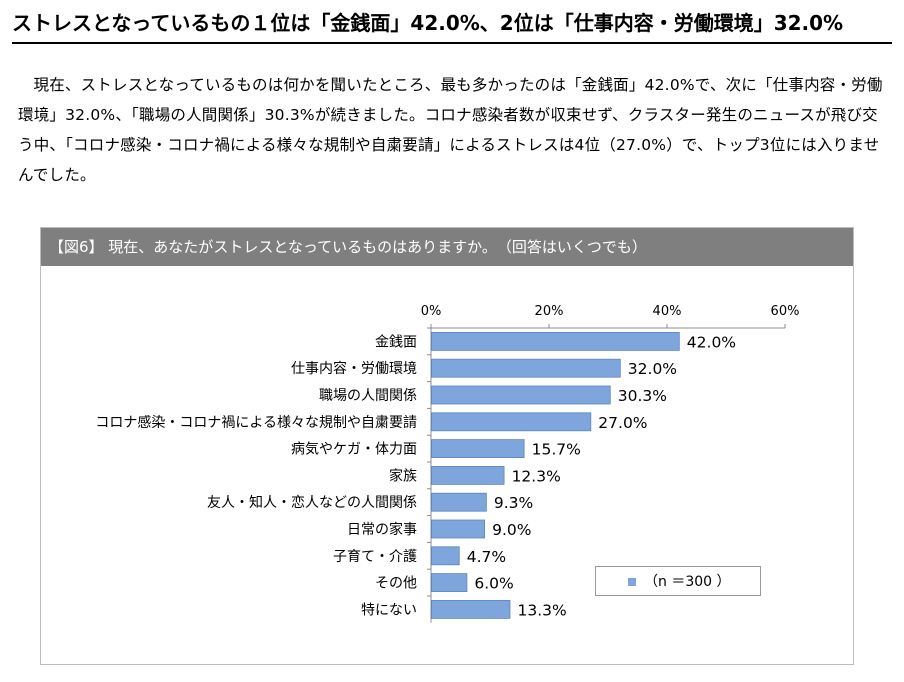 This screenshot has width=904, height=682. Describe the element at coordinates (396, 342) in the screenshot. I see `category-label: 金銭面` at that location.